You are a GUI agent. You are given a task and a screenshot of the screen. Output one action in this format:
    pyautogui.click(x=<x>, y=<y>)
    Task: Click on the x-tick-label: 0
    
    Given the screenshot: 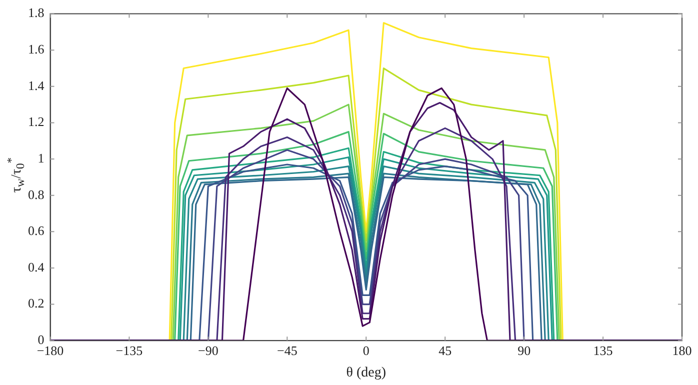 What is the action you would take?
    pyautogui.click(x=366, y=350)
    